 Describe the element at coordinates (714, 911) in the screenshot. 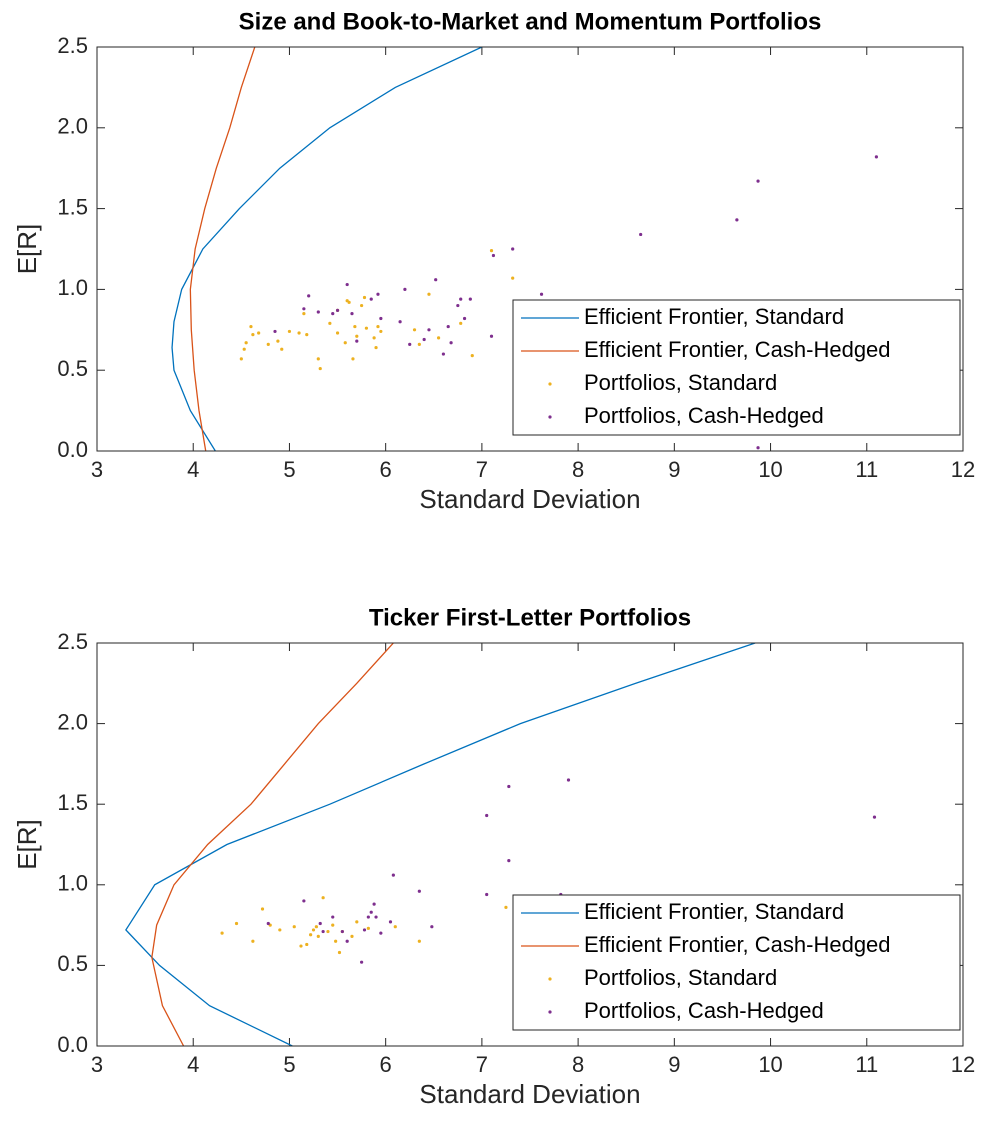

I see `legend-label: Efficient Frontier, Standard` at that location.